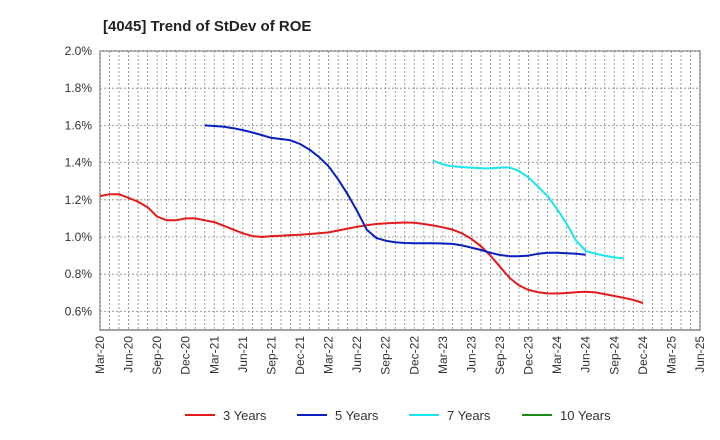 This screenshot has width=720, height=440. Describe the element at coordinates (300, 355) in the screenshot. I see `x-tick-label: Dec-21` at that location.